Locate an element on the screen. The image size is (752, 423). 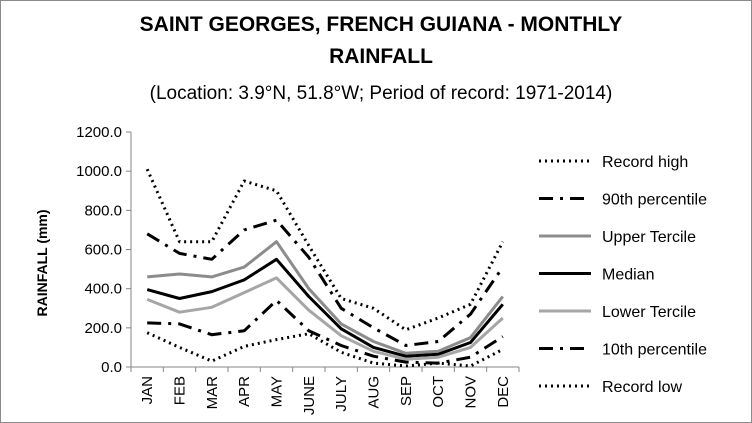
x-tick-labels: JAN FEB MAR APR MAY JUNE JULY AUG SEP OCT NOV DEC is located at coordinates (325, 395).